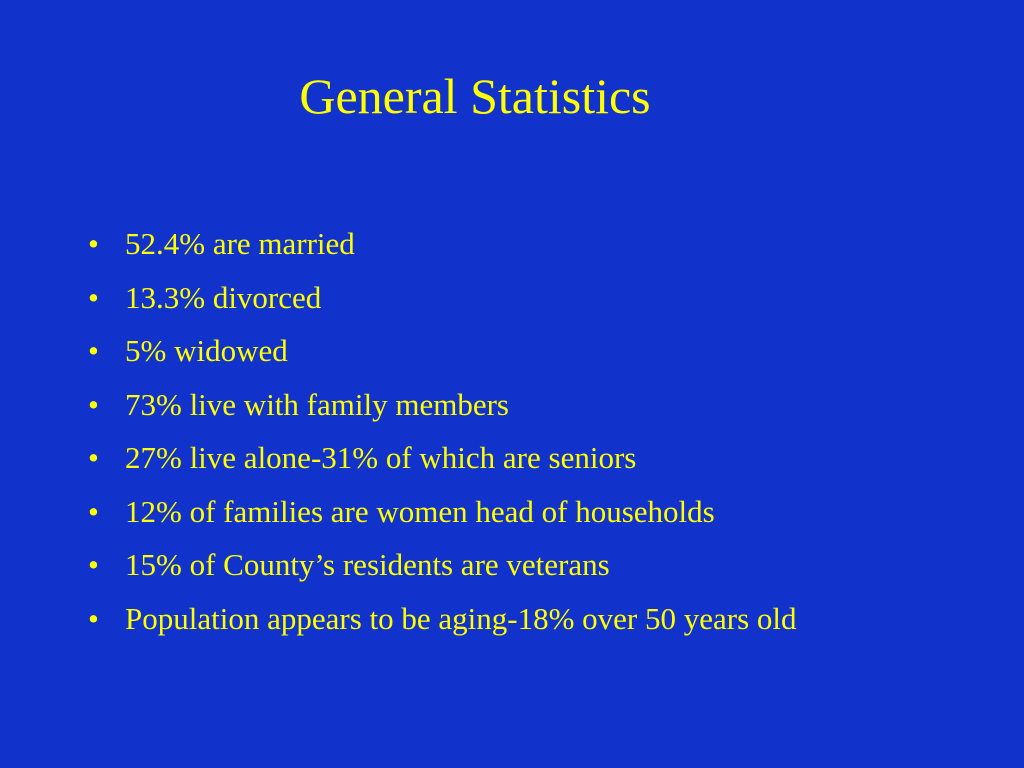 The image size is (1024, 768). I want to click on bullet-item: 27% live alone-31% of which are seniors, so click(518, 458).